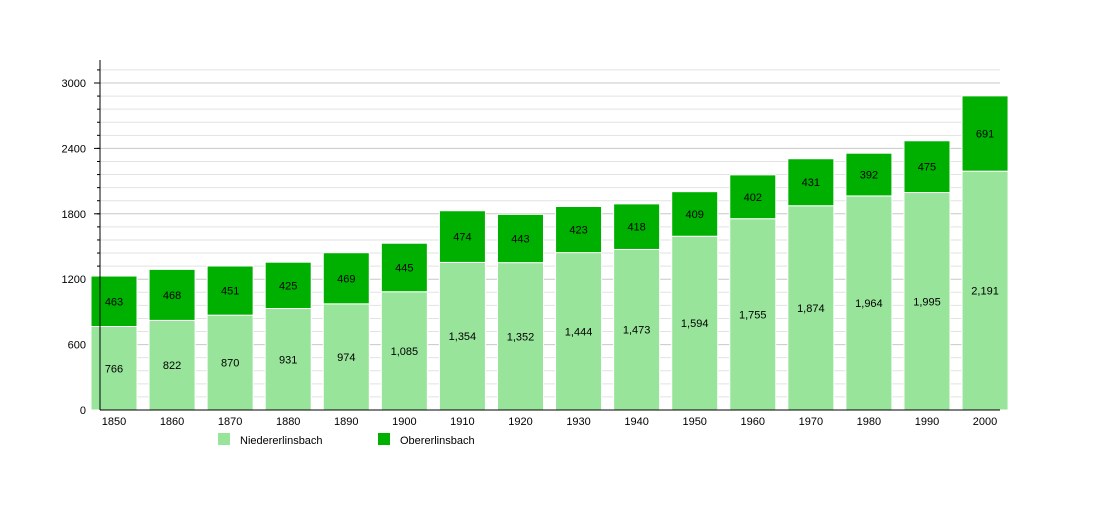 This screenshot has width=1100, height=505. I want to click on data-label: 1,354, so click(463, 337).